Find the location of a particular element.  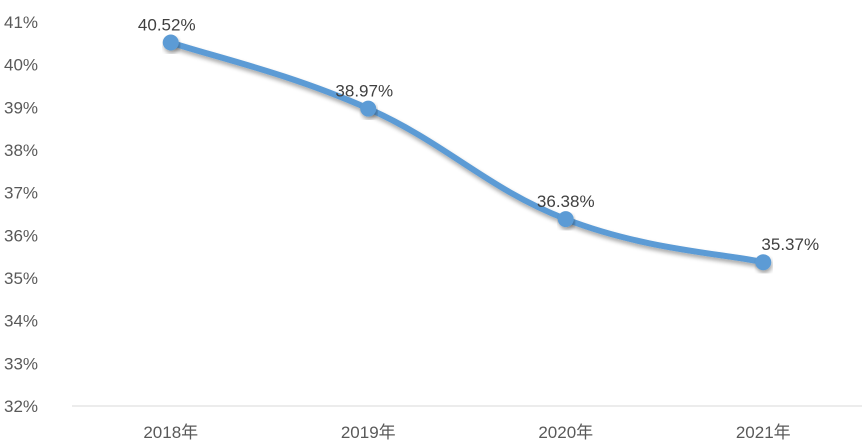

data-label: 40.52% is located at coordinates (167, 24).